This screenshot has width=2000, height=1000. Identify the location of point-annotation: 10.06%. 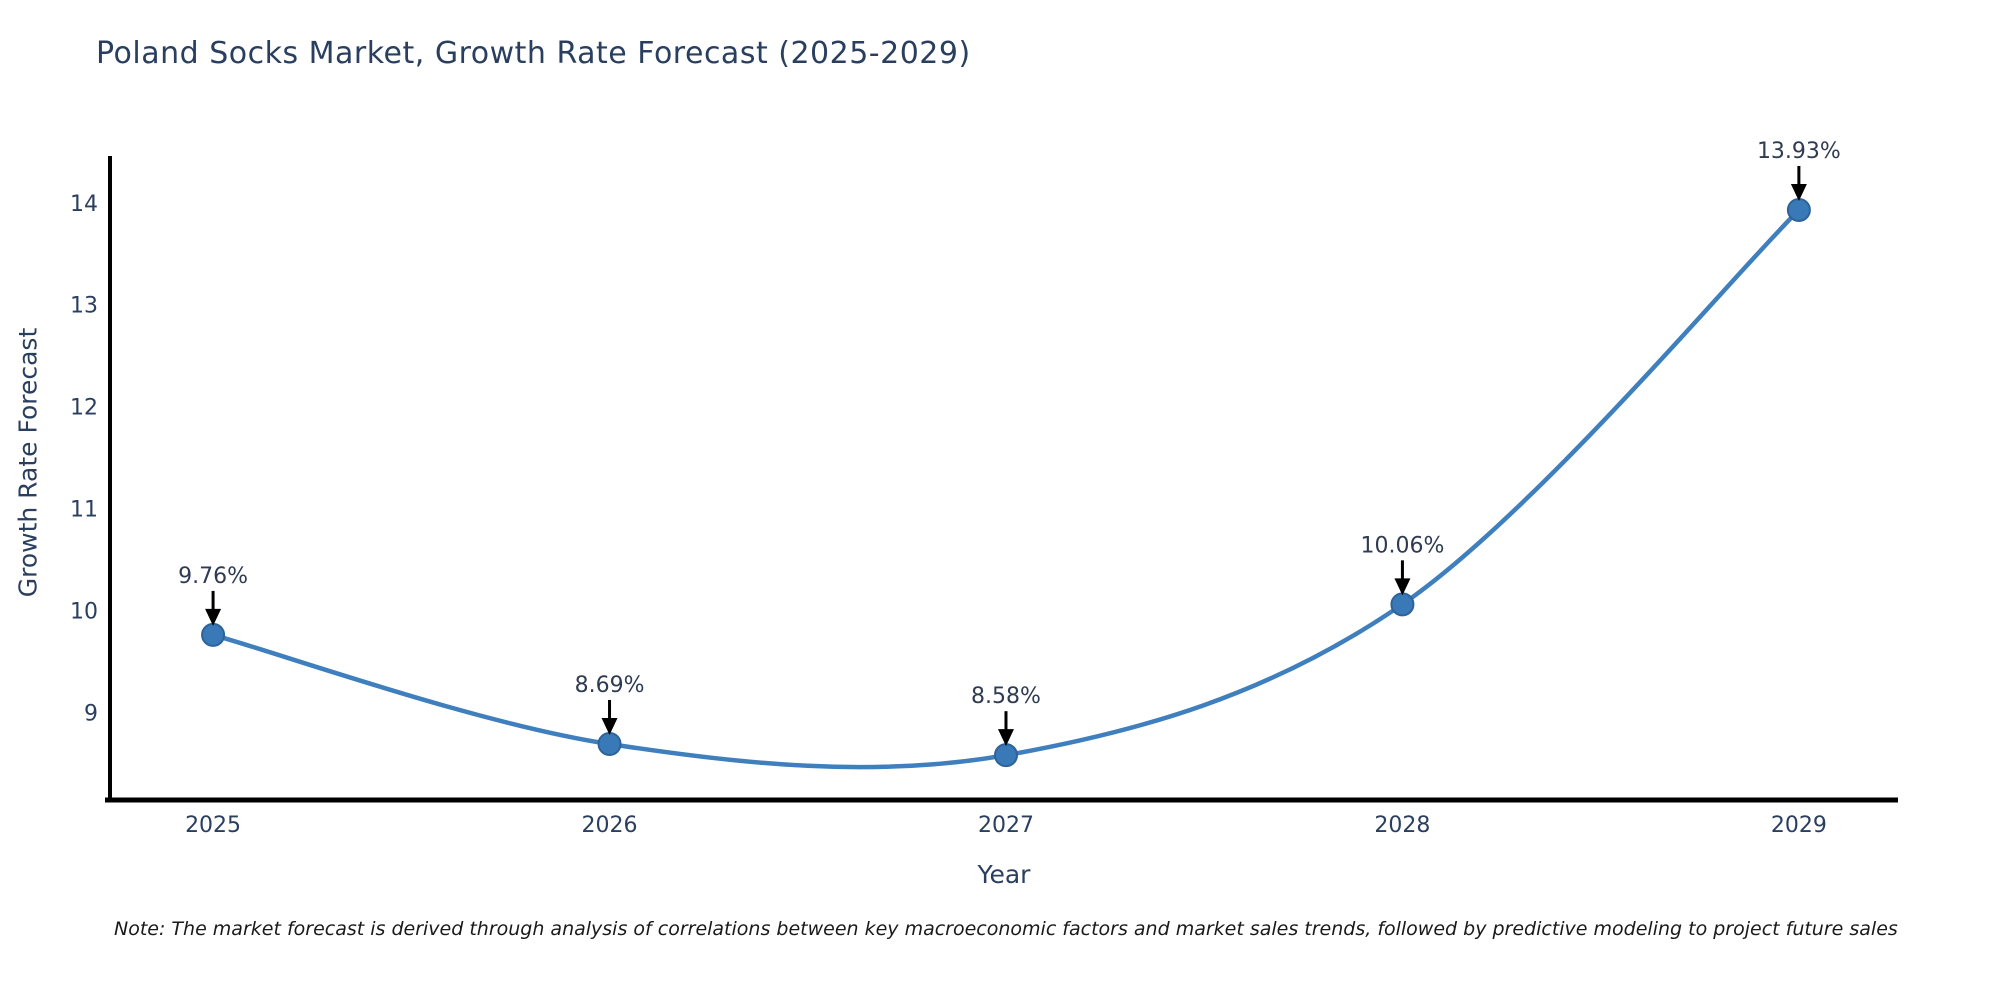
(1402, 545).